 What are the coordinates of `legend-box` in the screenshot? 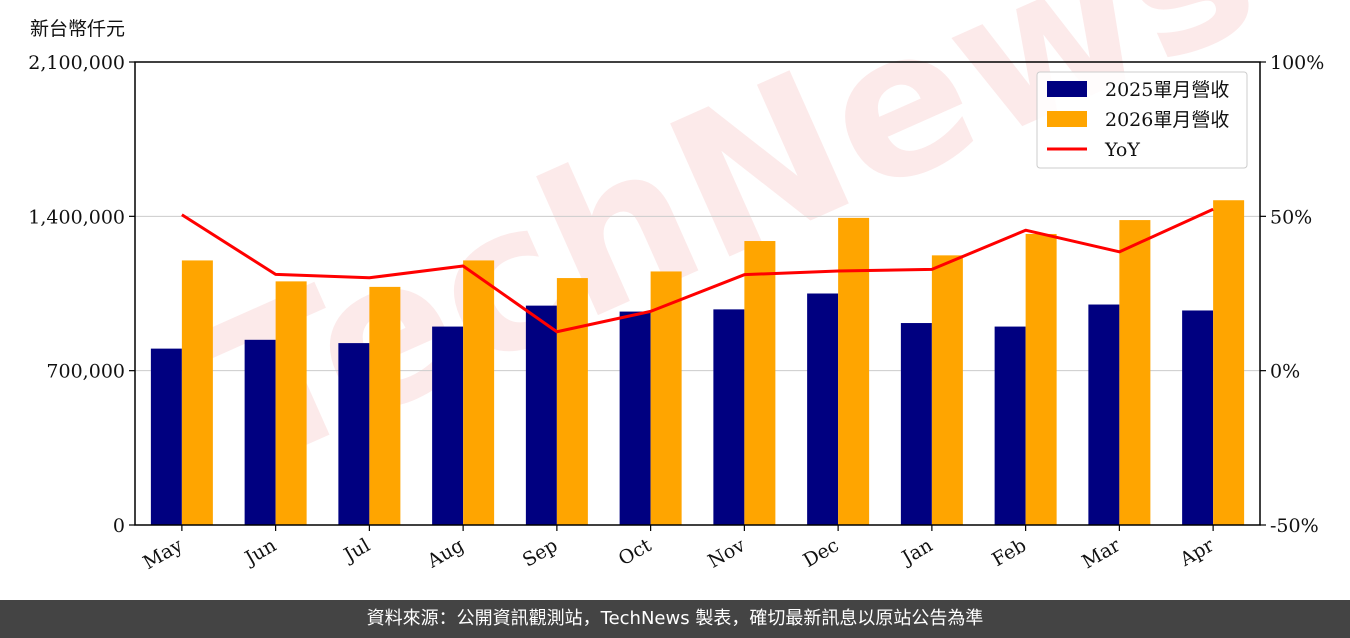 It's located at (1142, 120).